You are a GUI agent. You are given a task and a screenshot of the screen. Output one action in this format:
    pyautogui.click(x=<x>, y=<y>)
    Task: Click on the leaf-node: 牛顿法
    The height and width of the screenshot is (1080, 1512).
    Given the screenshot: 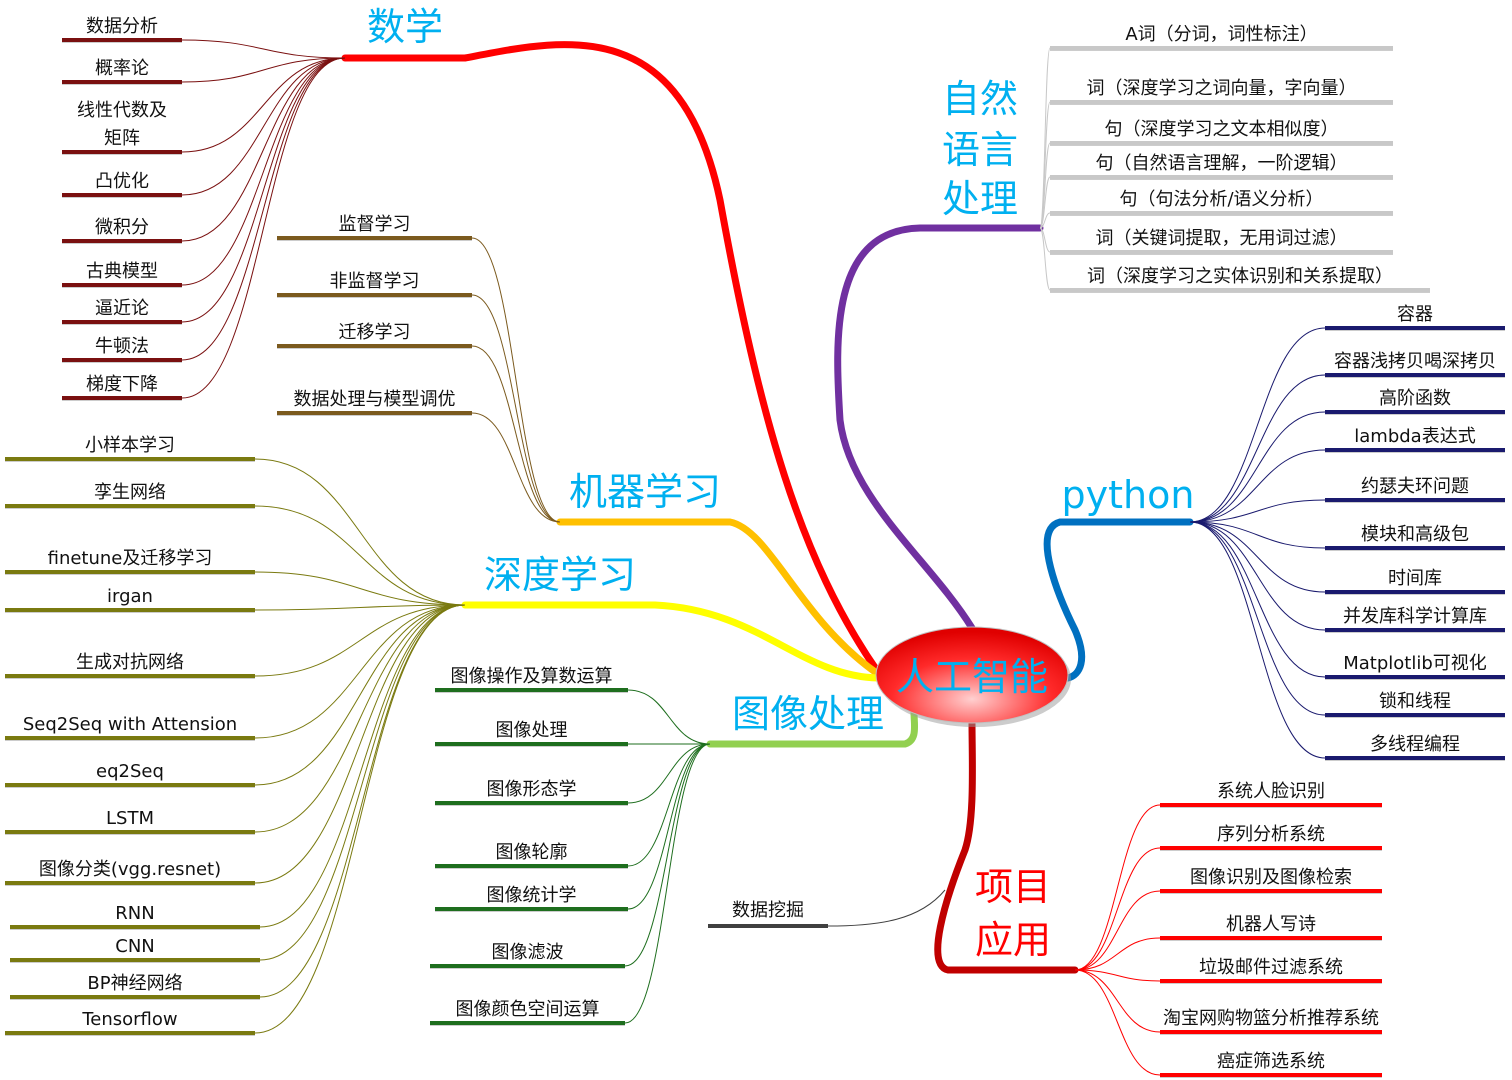 What is the action you would take?
    pyautogui.click(x=204, y=210)
    